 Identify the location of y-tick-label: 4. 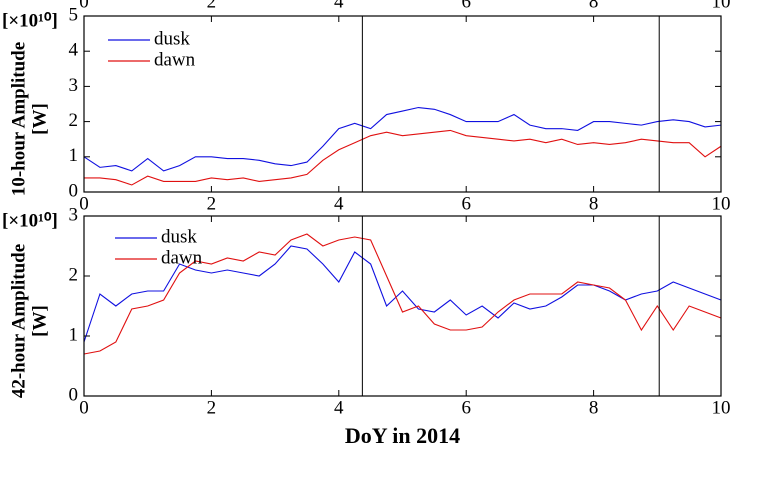
(74, 50).